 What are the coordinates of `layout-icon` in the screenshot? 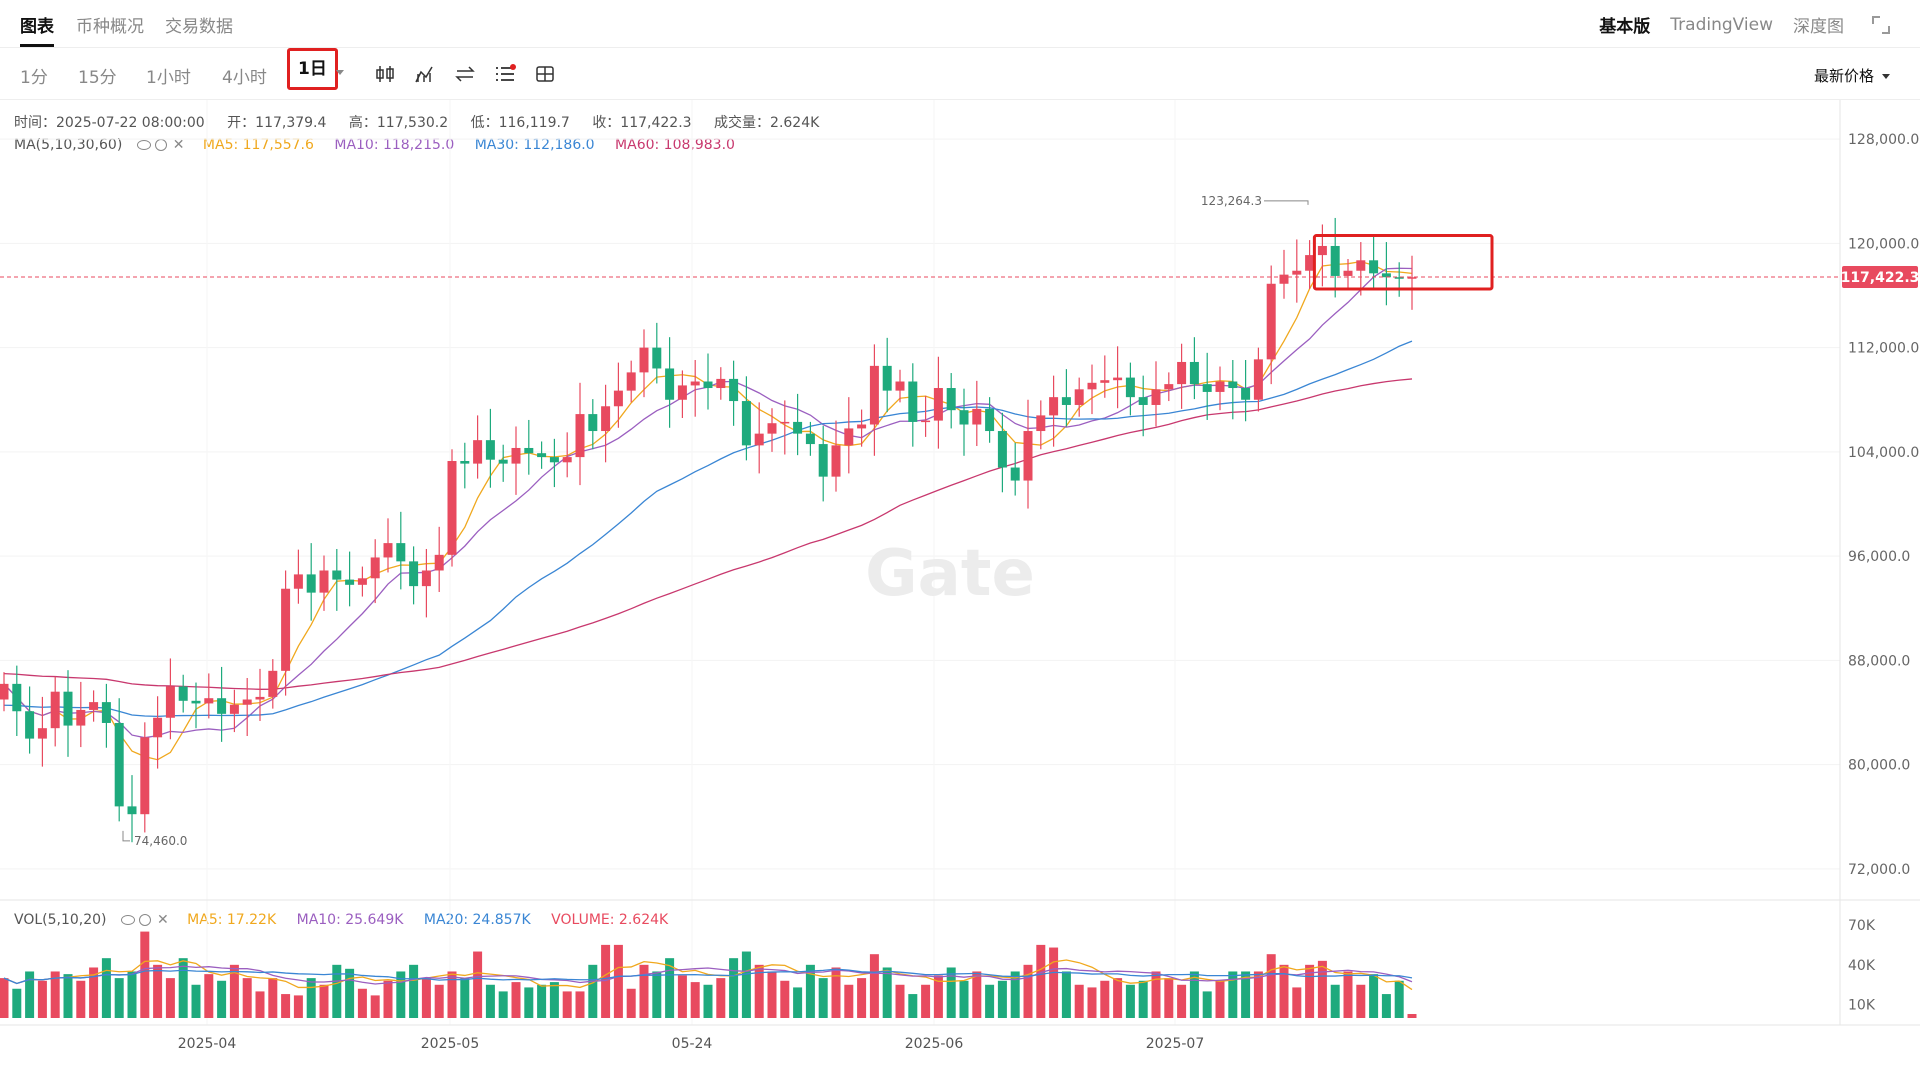 It's located at (545, 74).